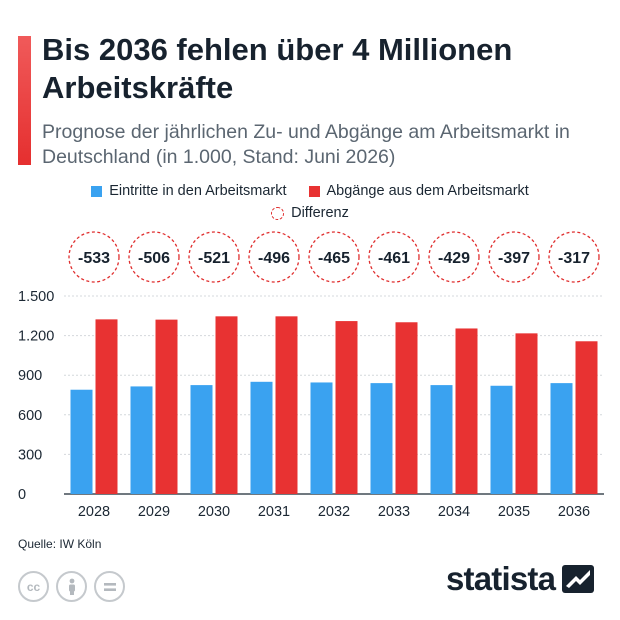 This screenshot has width=620, height=620. I want to click on x-tick-label: 2028, so click(94, 512).